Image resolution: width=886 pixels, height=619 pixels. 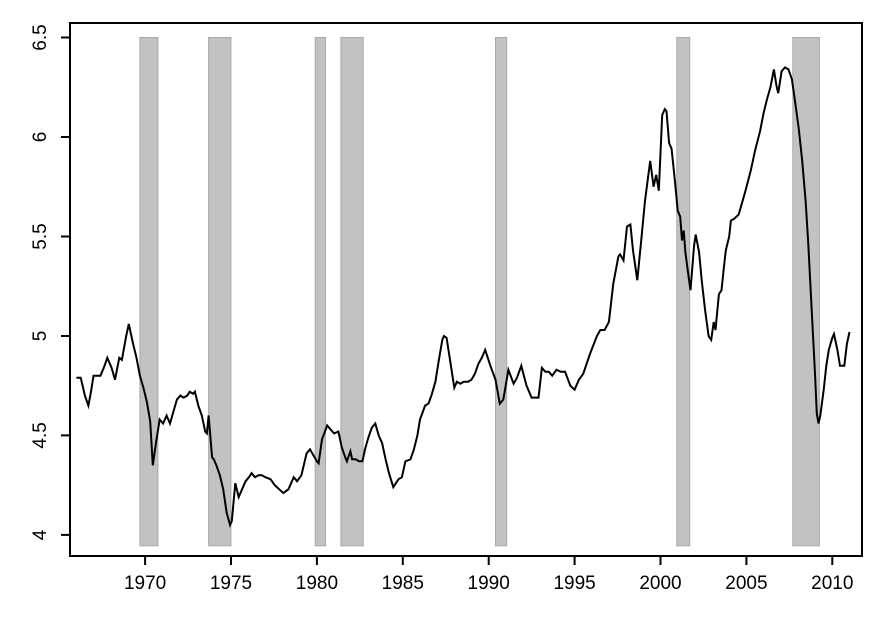 I want to click on x-tick-label: 2000, so click(x=660, y=583).